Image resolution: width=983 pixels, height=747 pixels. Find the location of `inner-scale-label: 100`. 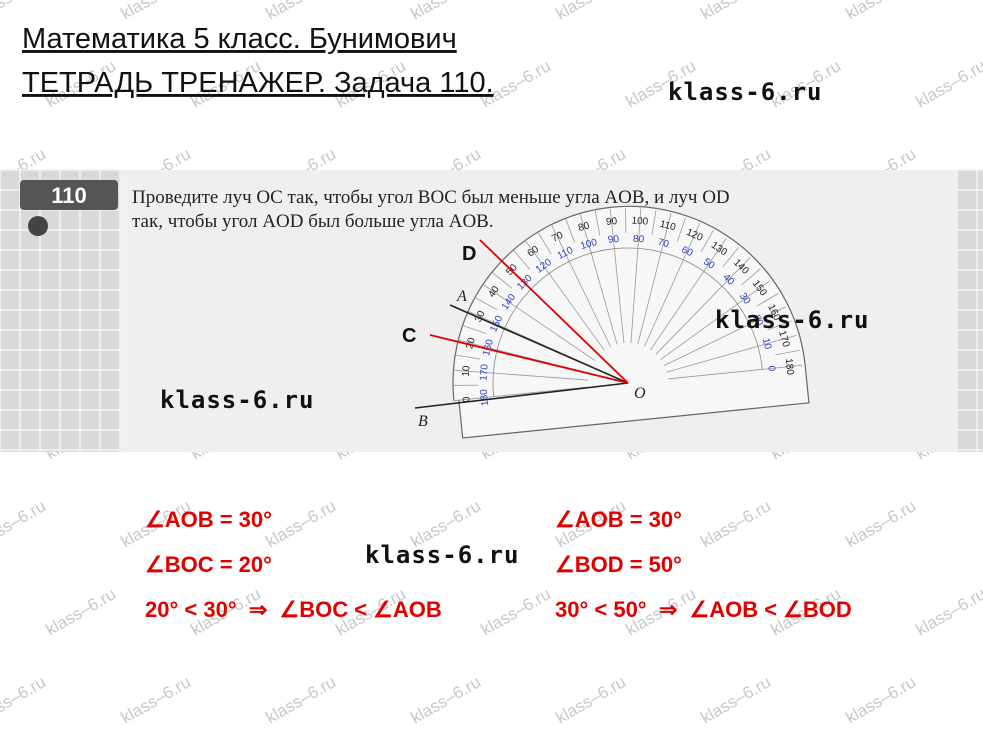

inner-scale-label: 100 is located at coordinates (588, 244).